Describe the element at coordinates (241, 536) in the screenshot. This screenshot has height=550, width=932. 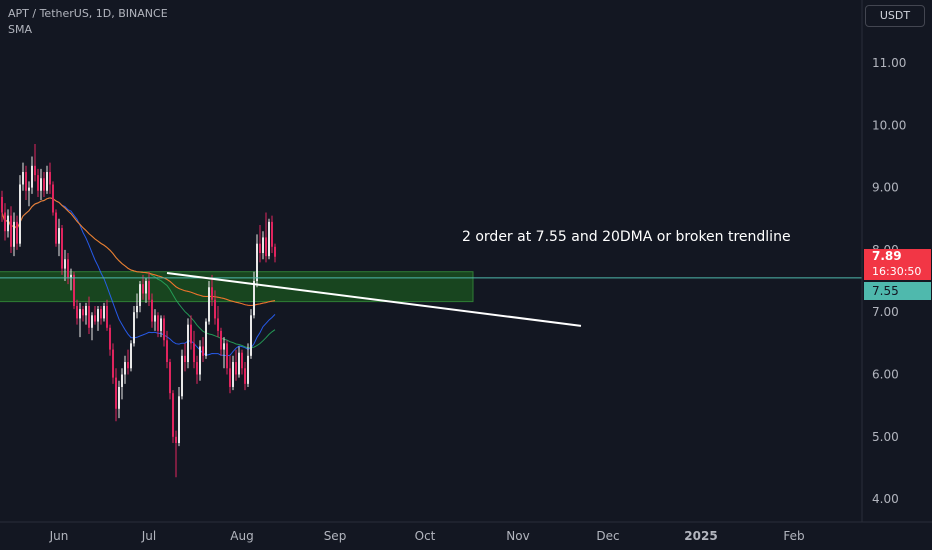
I see `time-tick-label: Aug` at that location.